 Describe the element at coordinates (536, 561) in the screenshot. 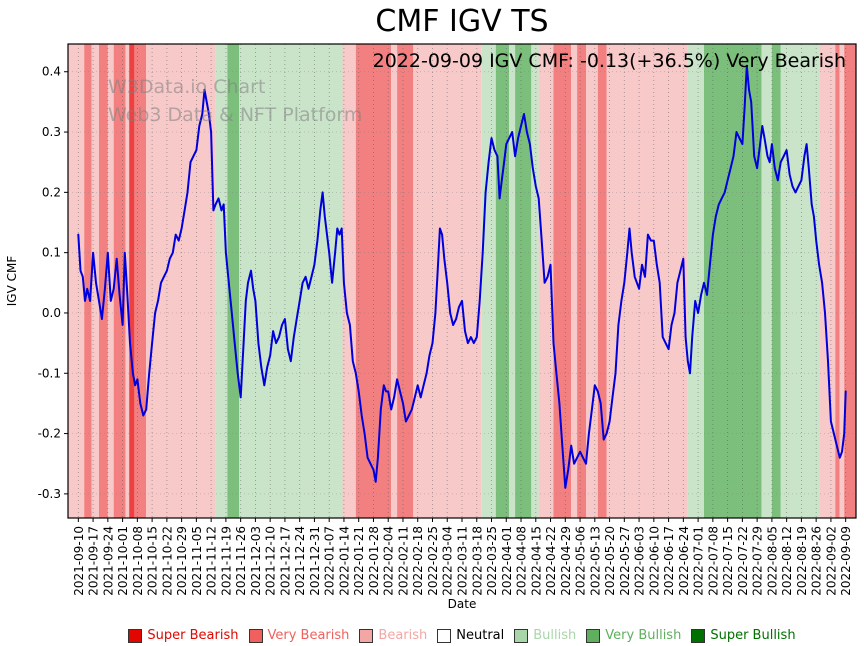

I see `svg-text: 2022-04-15` at that location.